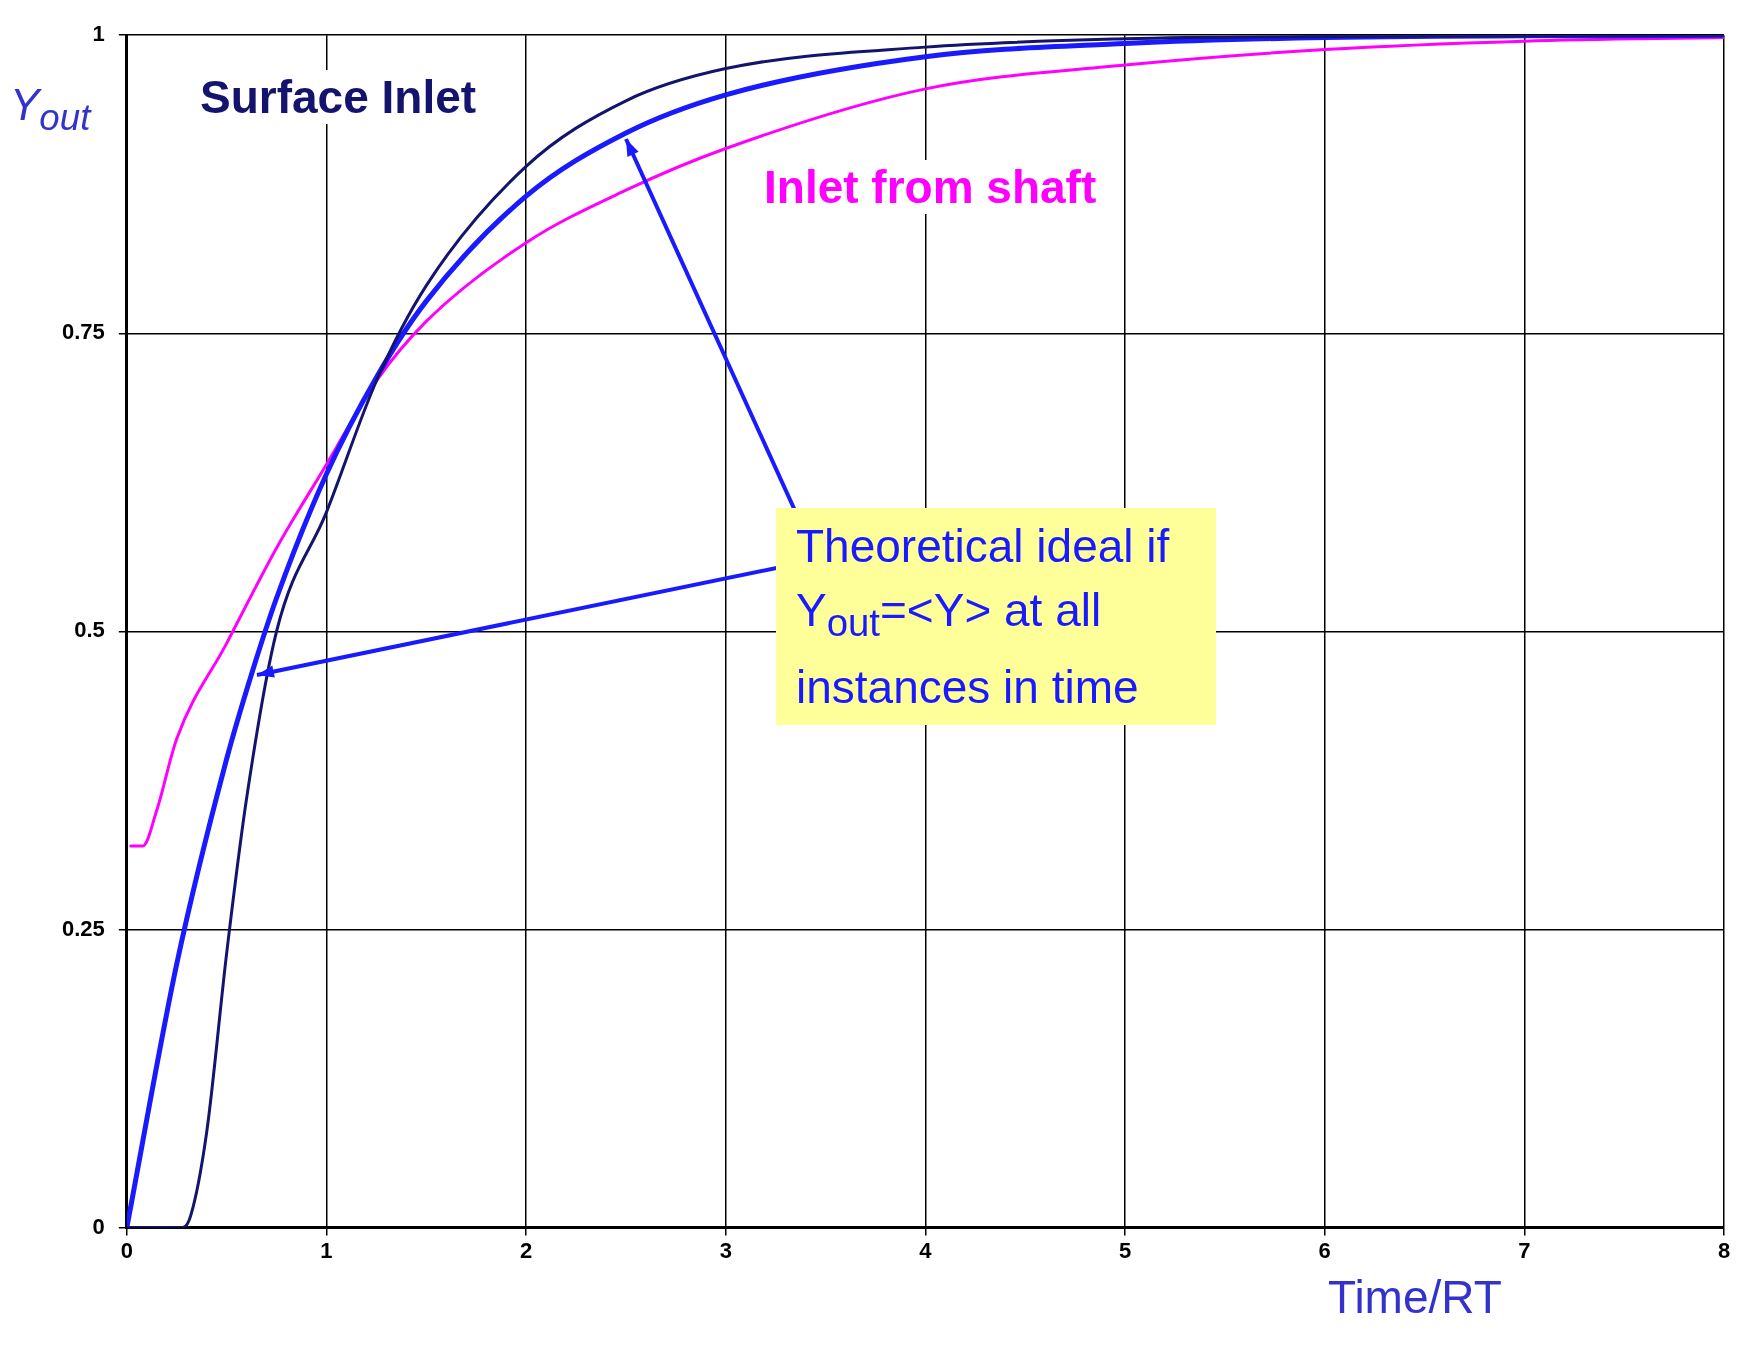 The image size is (1760, 1346). Describe the element at coordinates (83, 928) in the screenshot. I see `y-tick-label: 0.25` at that location.